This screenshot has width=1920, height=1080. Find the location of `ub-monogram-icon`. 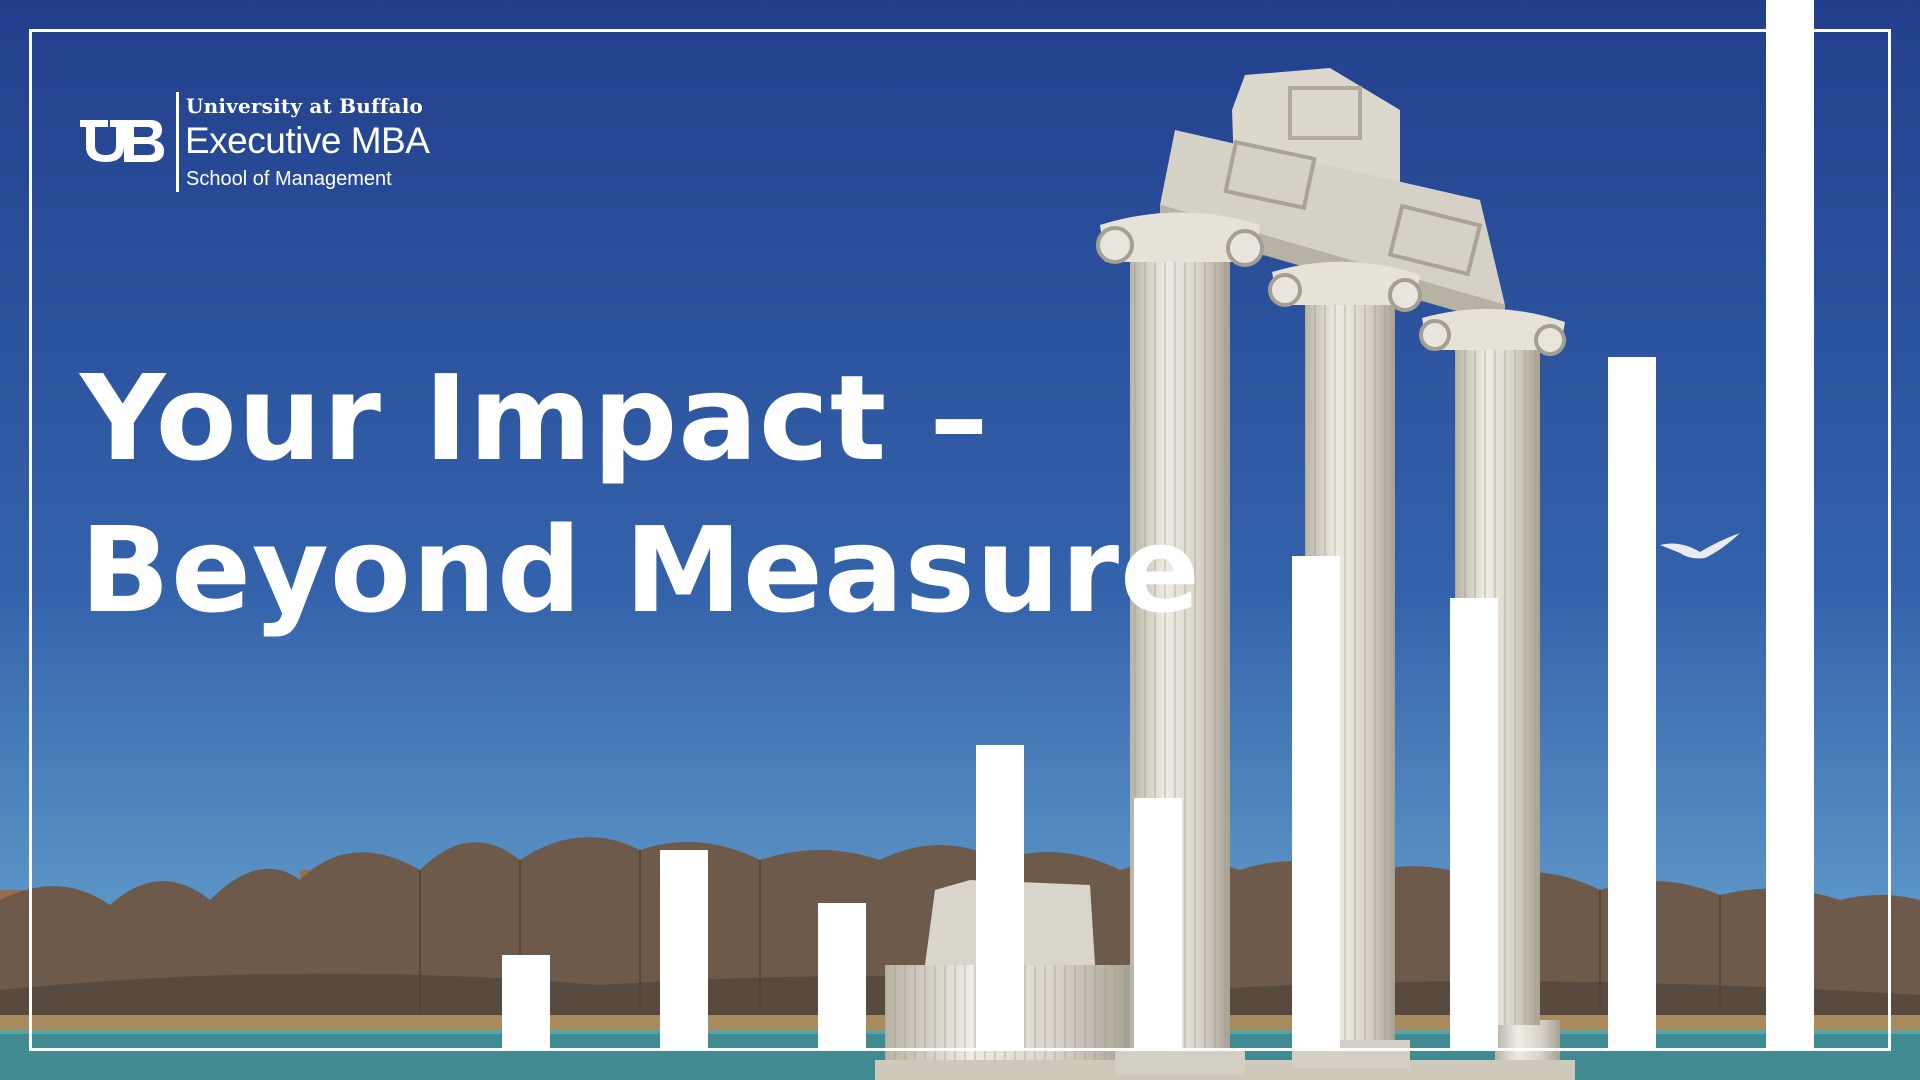

ub-monogram-icon is located at coordinates (122, 141).